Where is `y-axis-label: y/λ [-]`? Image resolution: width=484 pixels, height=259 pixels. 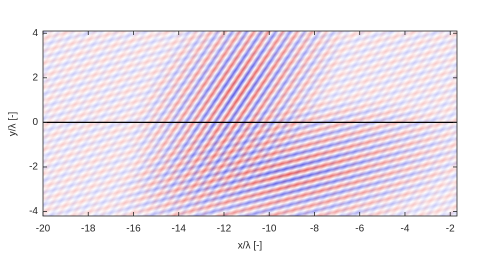 y-axis-label: y/λ [-] is located at coordinates (13, 124).